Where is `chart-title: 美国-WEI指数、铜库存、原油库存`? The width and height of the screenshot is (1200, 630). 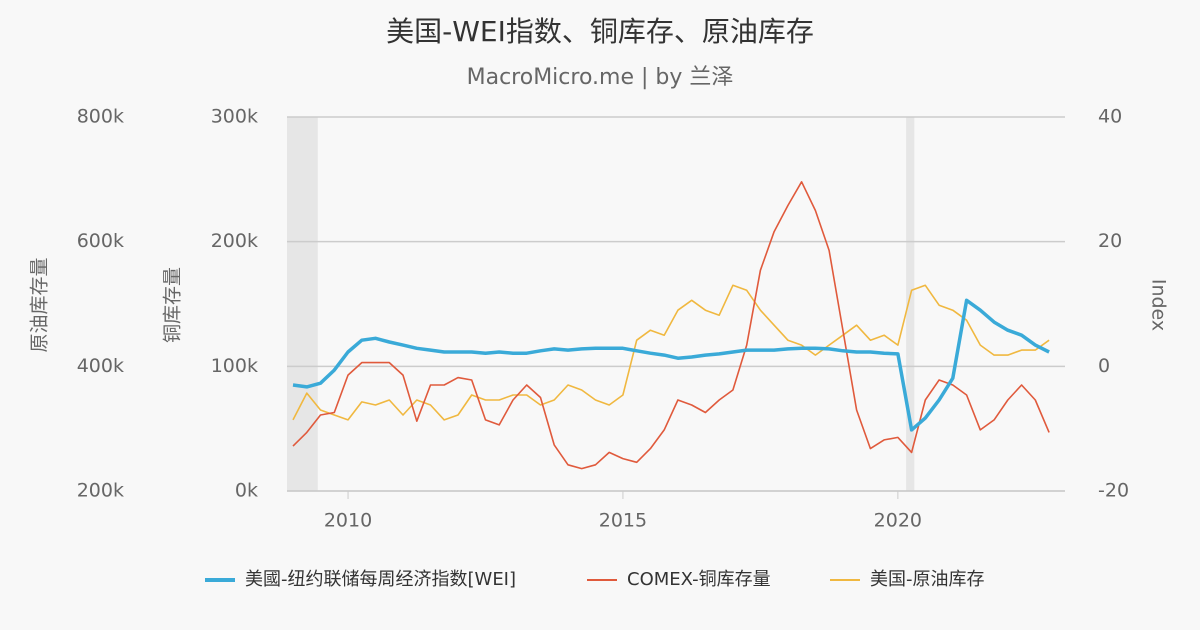 chart-title: 美国-WEI指数、铜库存、原油库存 is located at coordinates (600, 31).